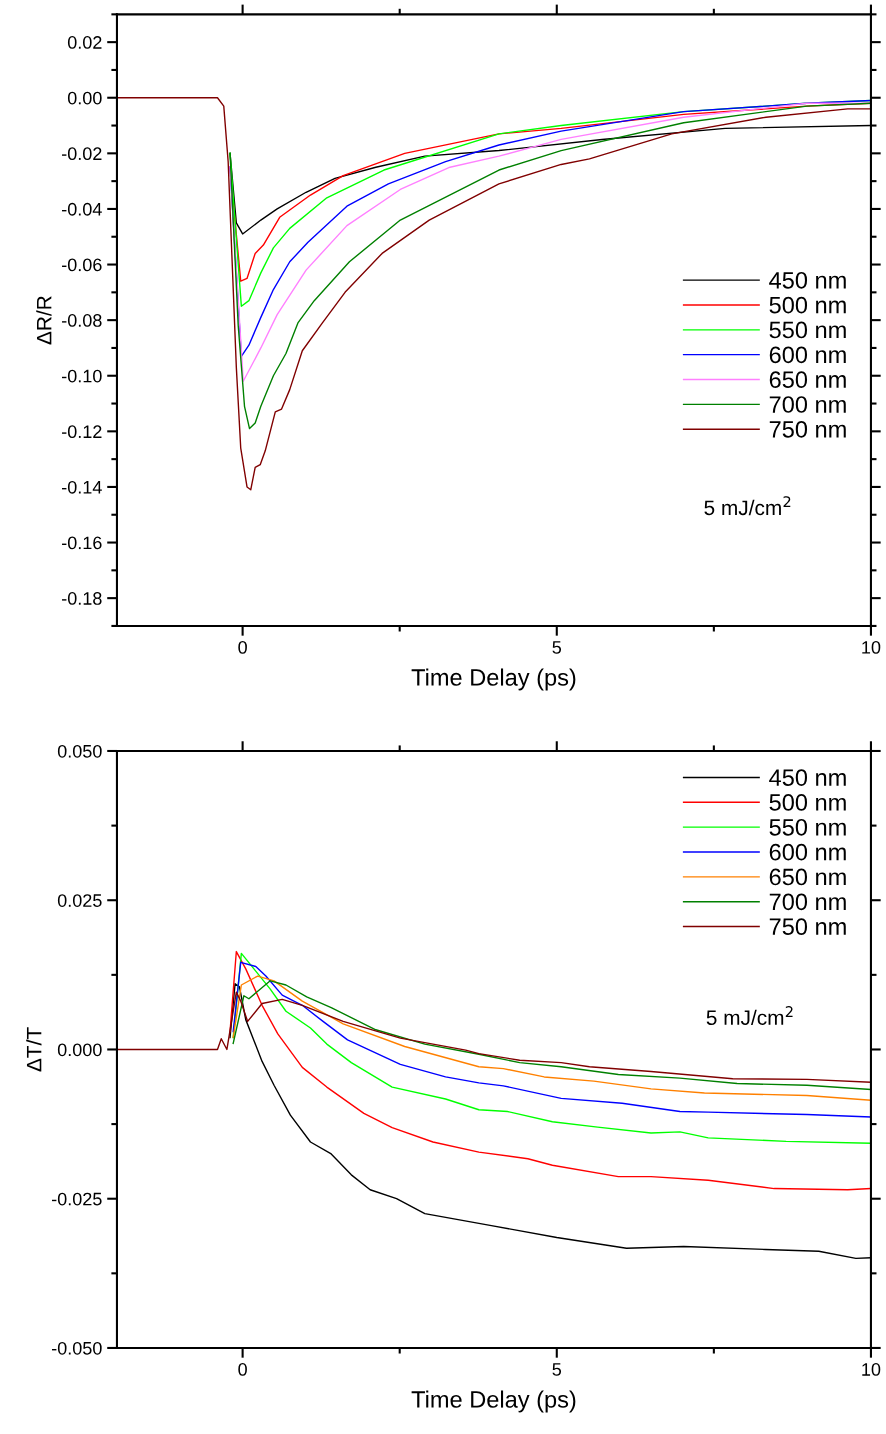 Image resolution: width=886 pixels, height=1434 pixels. Describe the element at coordinates (82, 376) in the screenshot. I see `y-tick-label: -0.10` at that location.